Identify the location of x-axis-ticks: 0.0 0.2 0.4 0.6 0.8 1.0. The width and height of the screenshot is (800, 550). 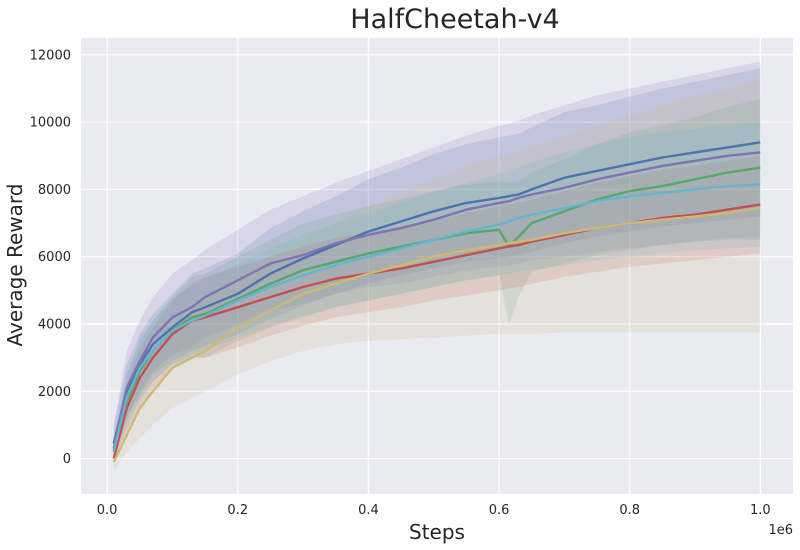
(434, 510).